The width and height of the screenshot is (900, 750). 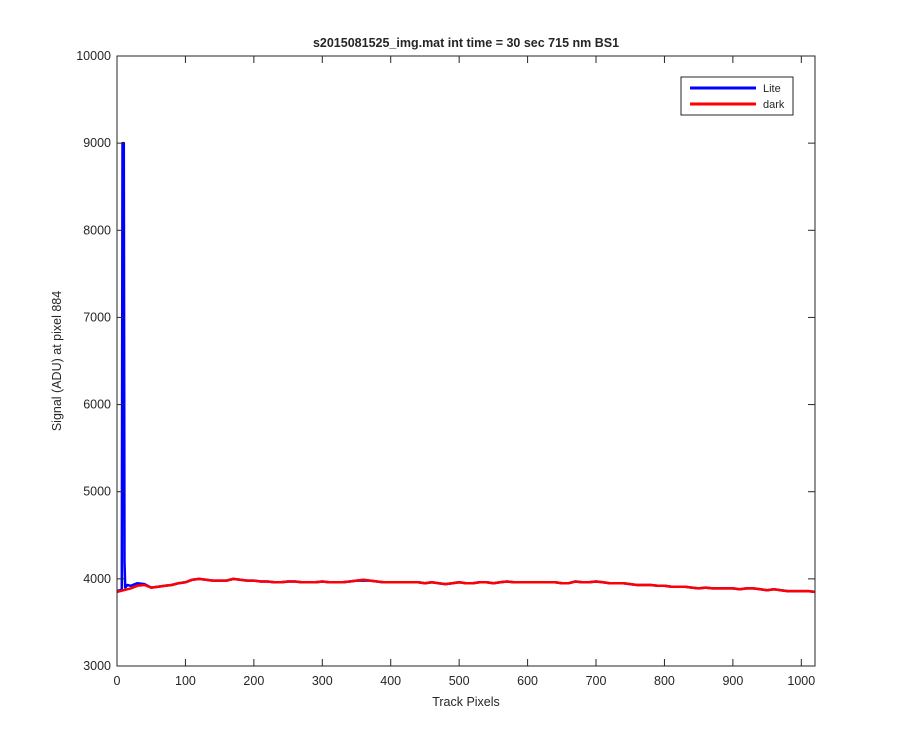 What do you see at coordinates (459, 681) in the screenshot?
I see `x-tick-label: 500` at bounding box center [459, 681].